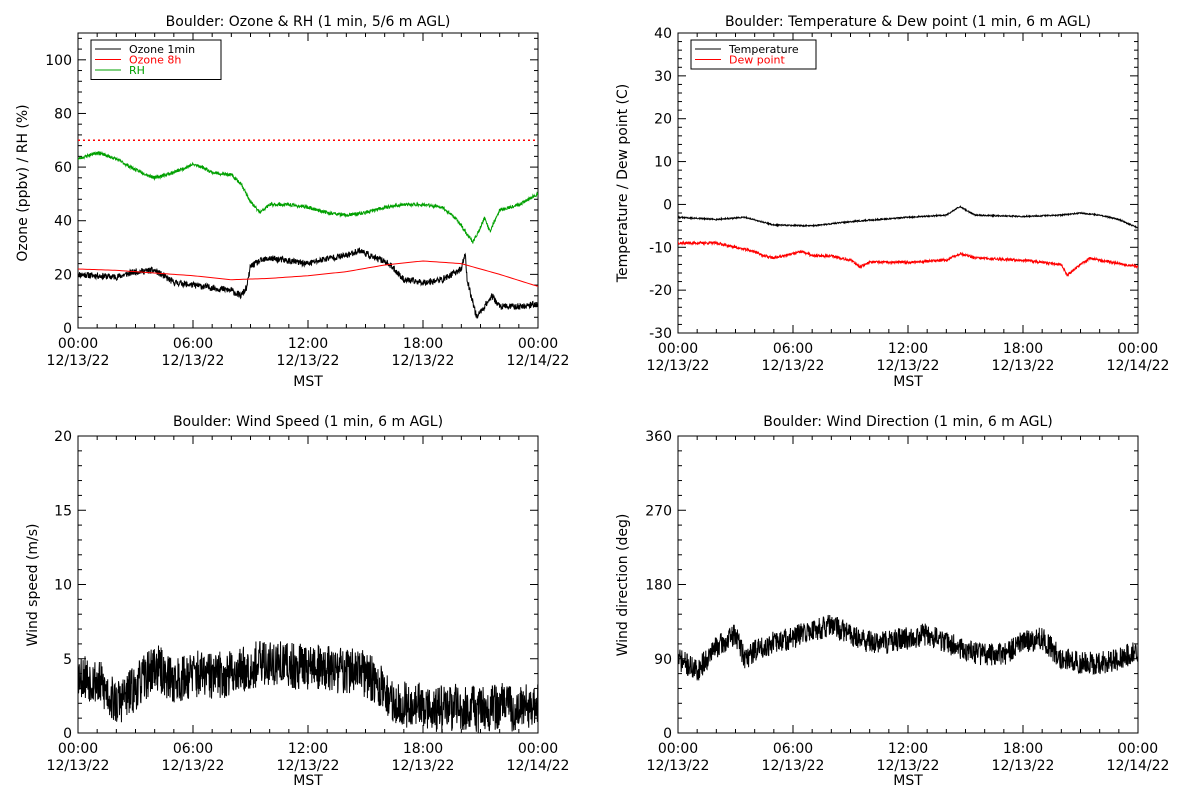 This screenshot has width=1200, height=804. What do you see at coordinates (33, 585) in the screenshot?
I see `y-axis-label: Wind speed (m/s)` at bounding box center [33, 585].